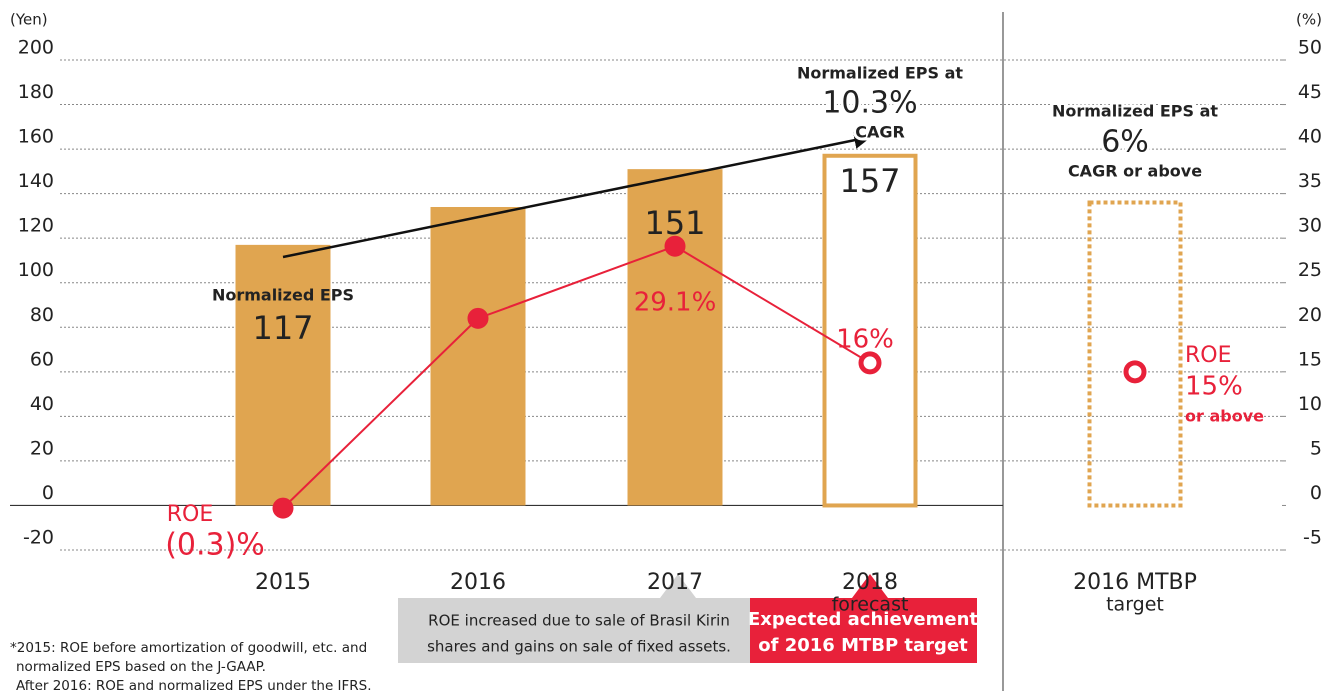  Describe the element at coordinates (1310, 315) in the screenshot. I see `y2-tick-label: 20` at that location.